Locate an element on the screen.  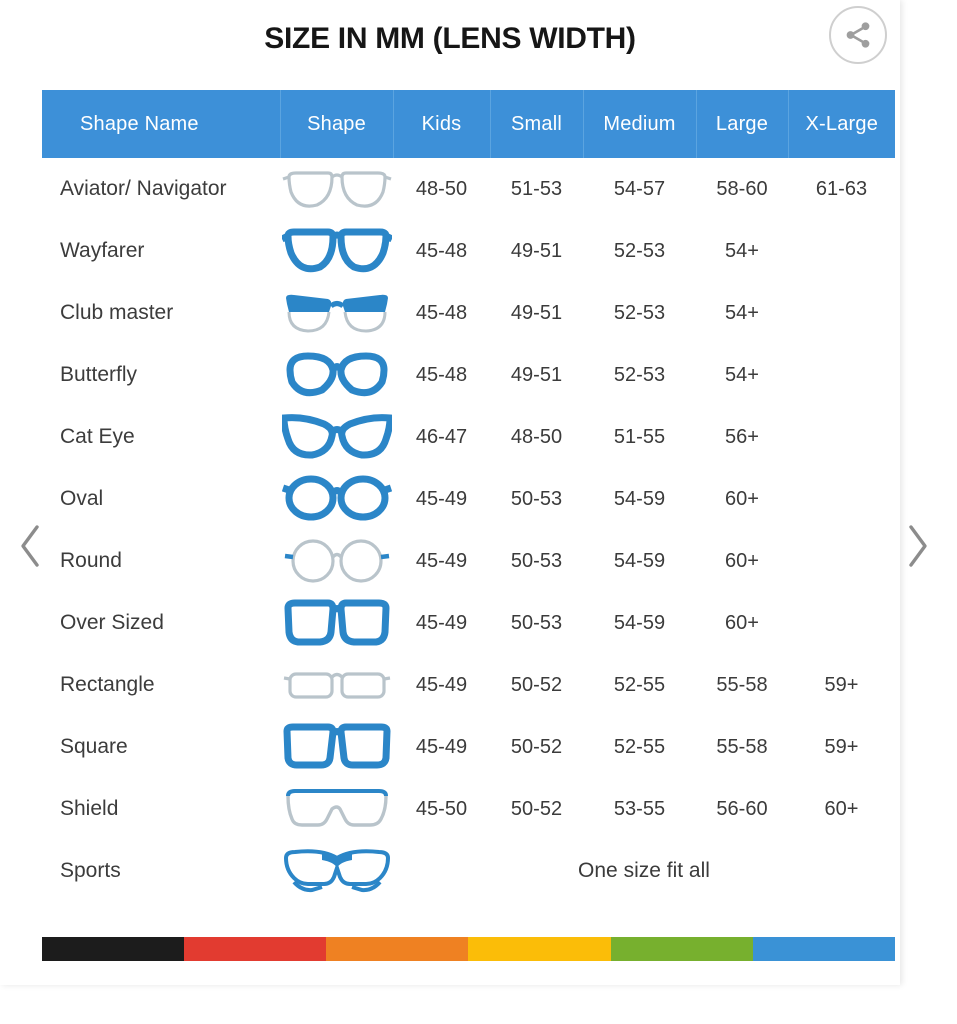
cateye-glasses-icon is located at coordinates (336, 437).